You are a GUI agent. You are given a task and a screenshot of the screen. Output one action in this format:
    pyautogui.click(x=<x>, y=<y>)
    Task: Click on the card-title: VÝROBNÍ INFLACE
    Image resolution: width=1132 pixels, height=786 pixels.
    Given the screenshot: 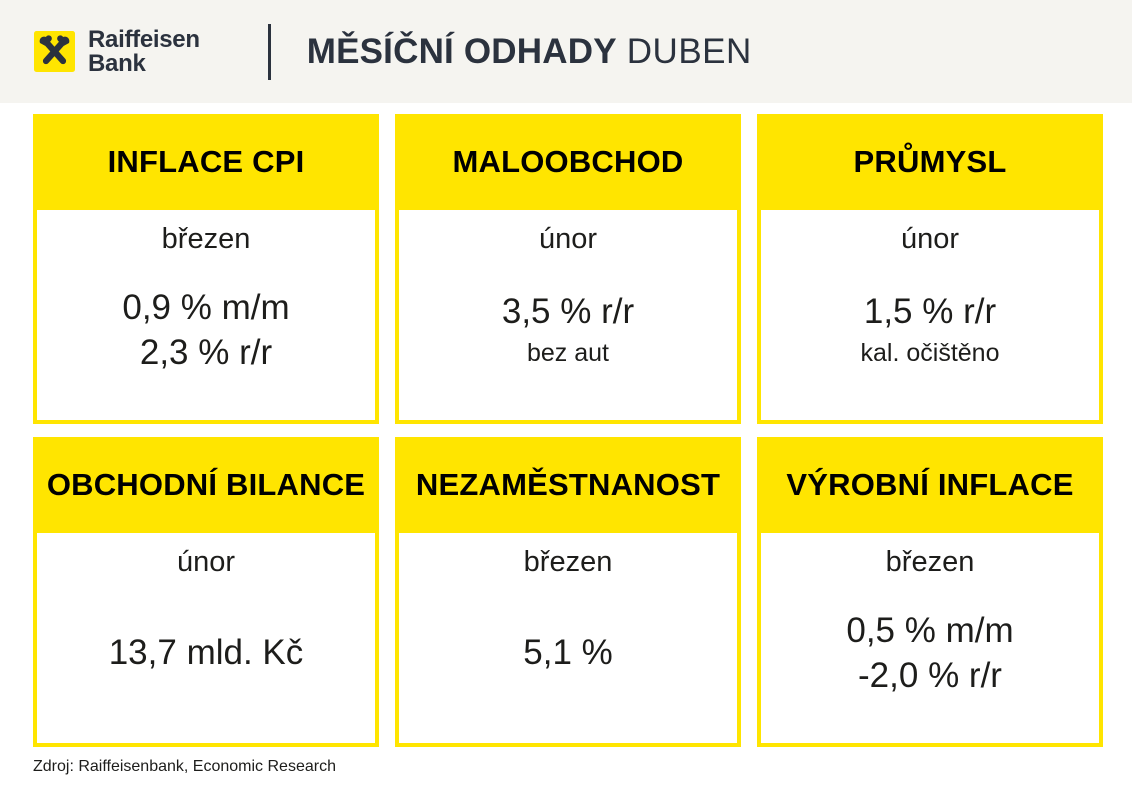 What is the action you would take?
    pyautogui.click(x=930, y=484)
    